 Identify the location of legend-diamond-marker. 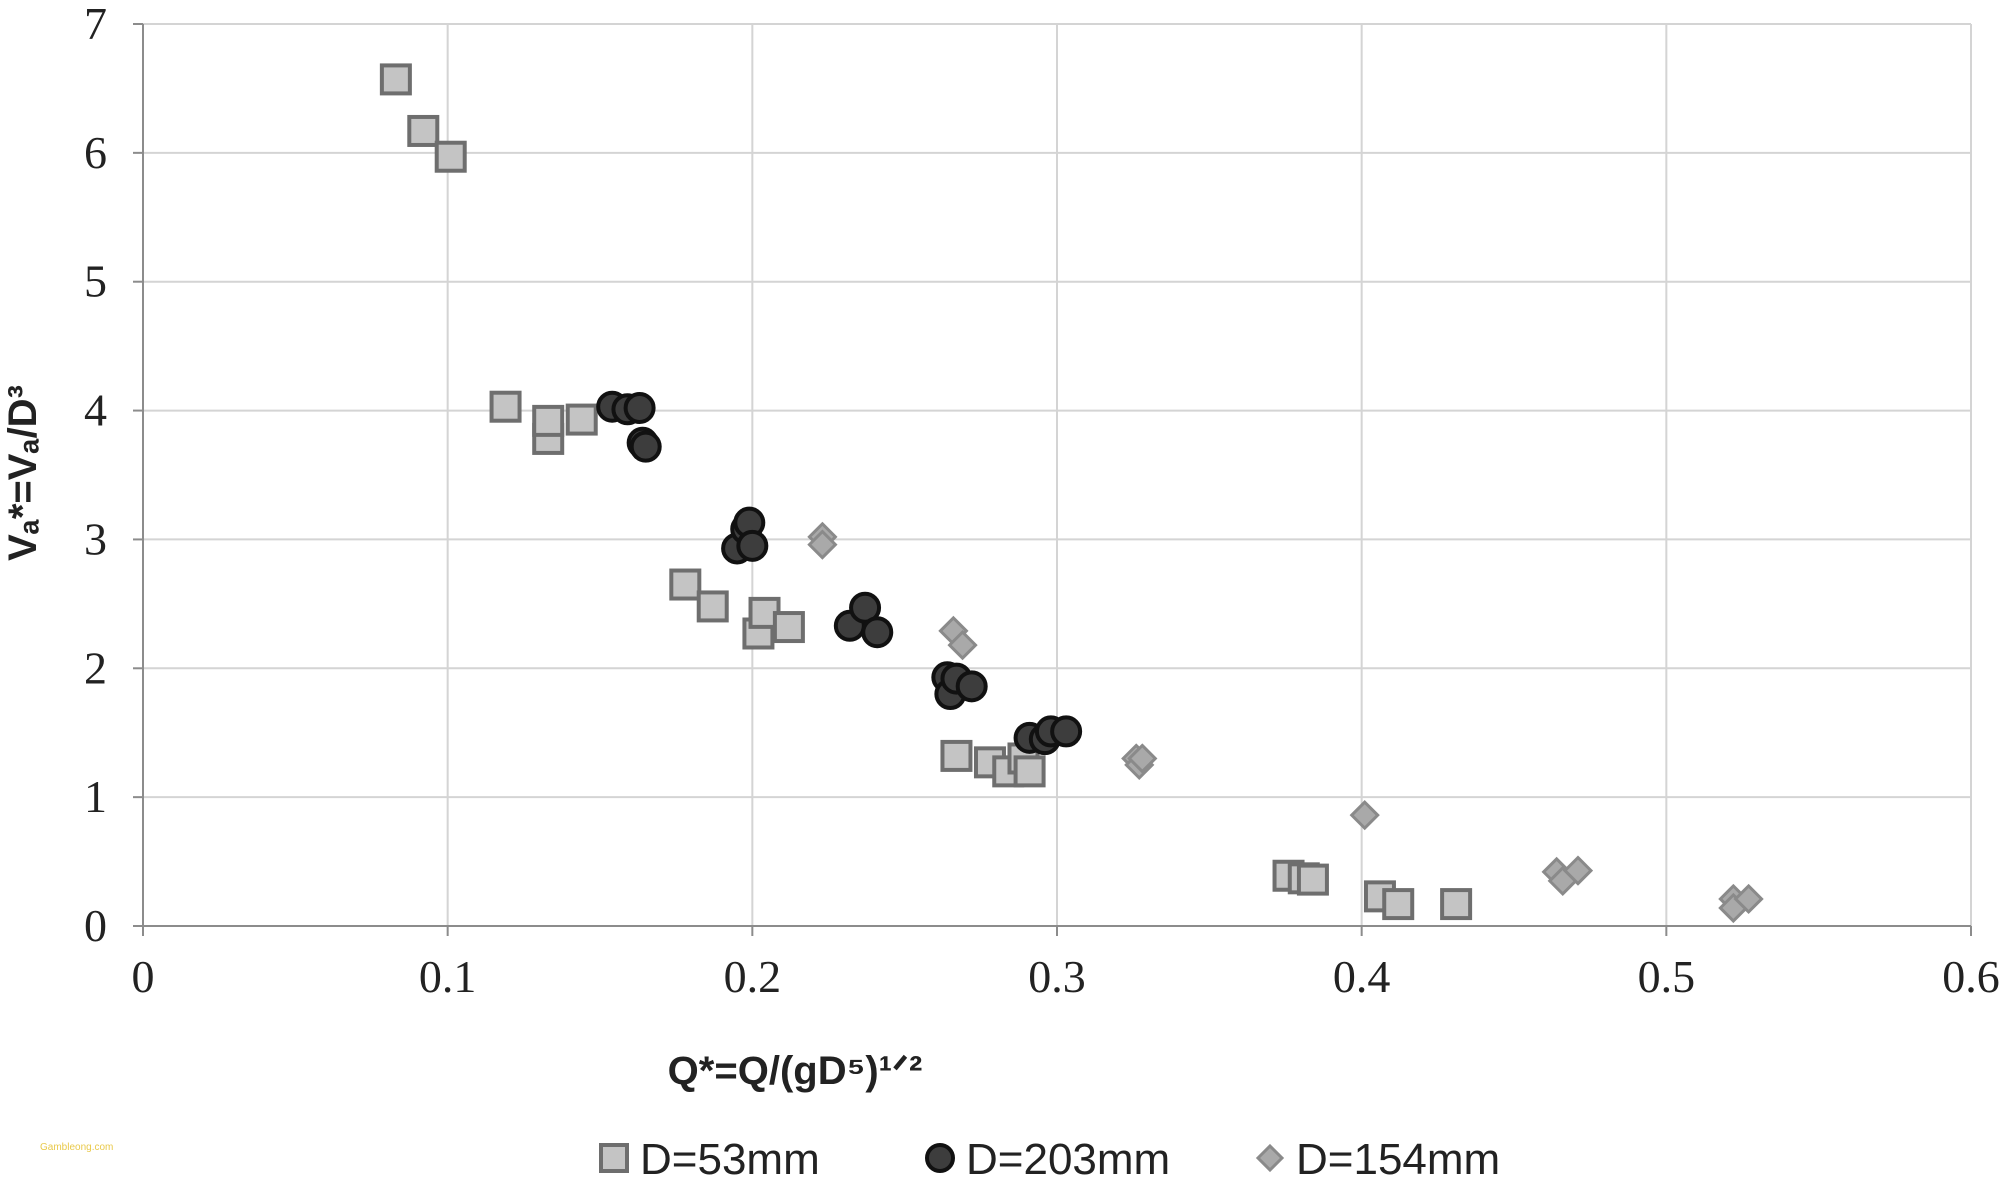
(1270, 1158).